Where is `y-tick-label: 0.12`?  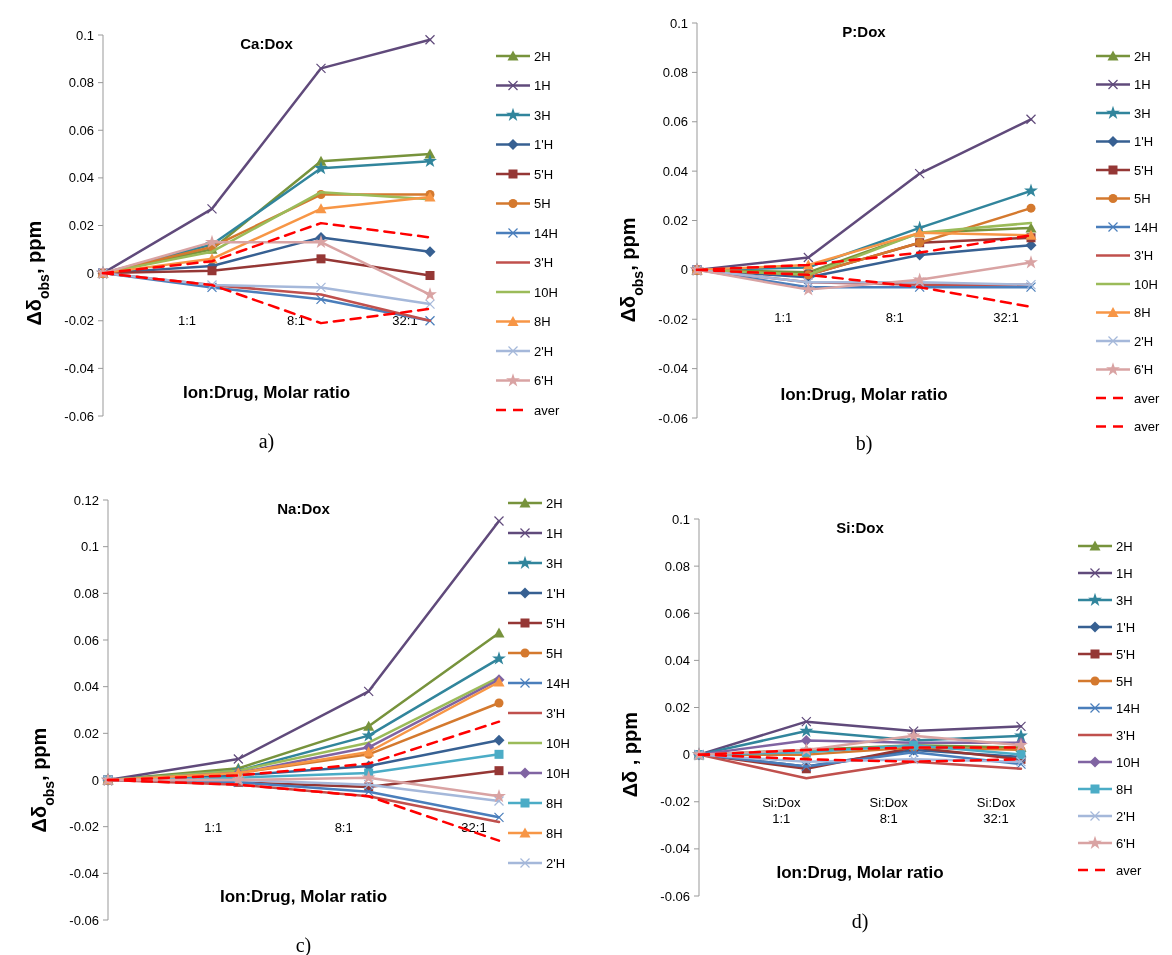 y-tick-label: 0.12 is located at coordinates (86, 500).